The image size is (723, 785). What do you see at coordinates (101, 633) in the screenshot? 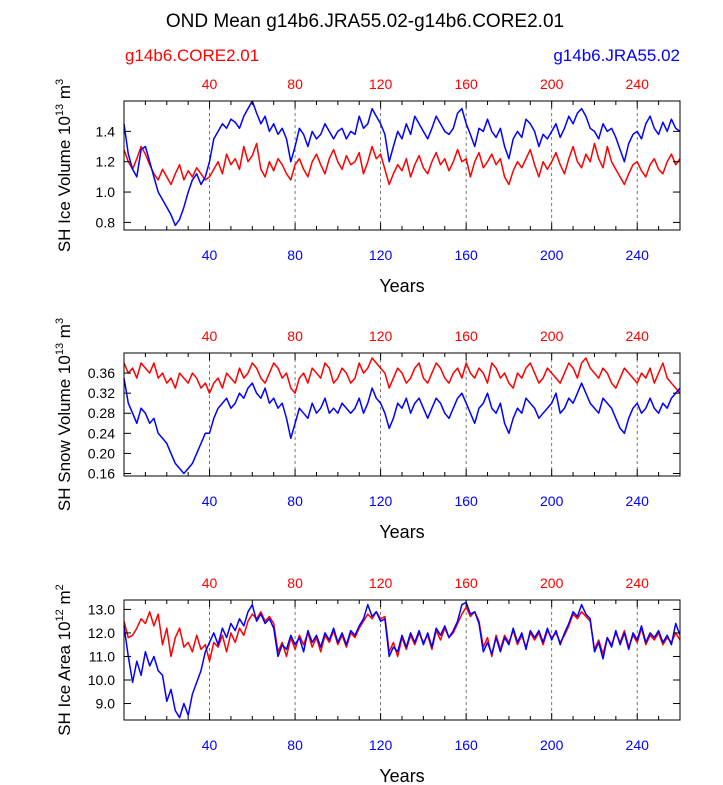
I see `y-tick-label: 12.0` at bounding box center [101, 633].